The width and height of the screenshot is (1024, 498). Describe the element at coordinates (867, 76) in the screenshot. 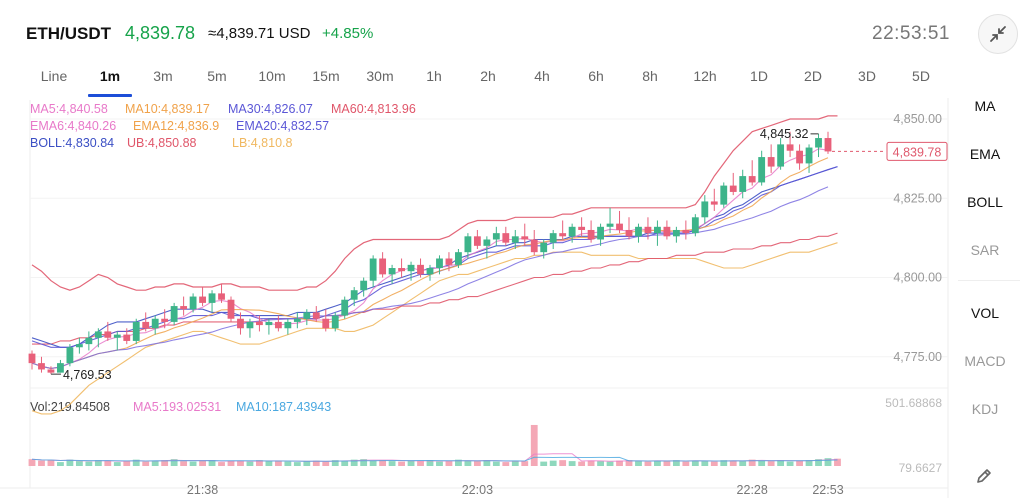

I see `tab-3d: 3D` at that location.